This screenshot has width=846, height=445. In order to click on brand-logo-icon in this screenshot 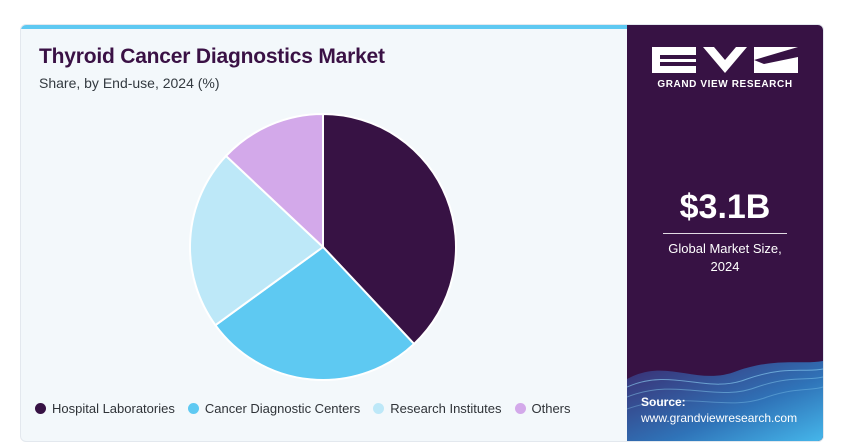, I will do `click(725, 60)`.